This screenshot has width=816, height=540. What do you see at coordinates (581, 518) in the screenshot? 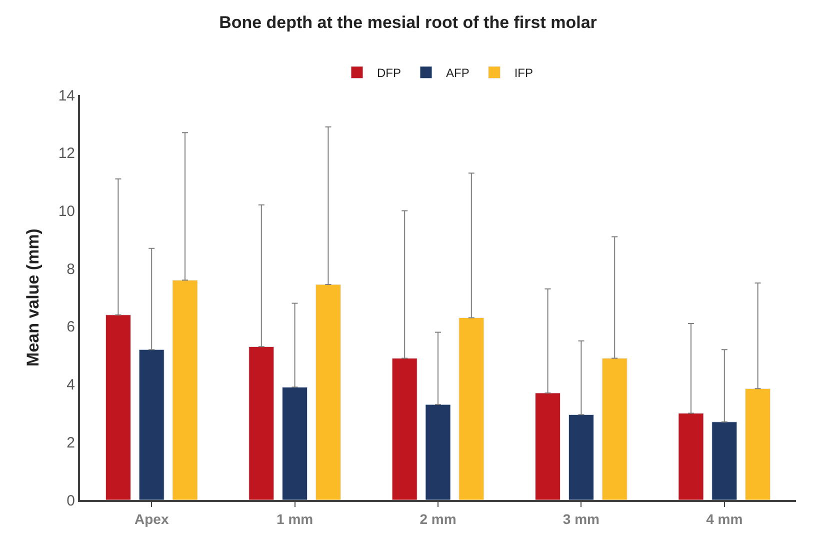
I see `x-tick-label: 3 mm` at bounding box center [581, 518].